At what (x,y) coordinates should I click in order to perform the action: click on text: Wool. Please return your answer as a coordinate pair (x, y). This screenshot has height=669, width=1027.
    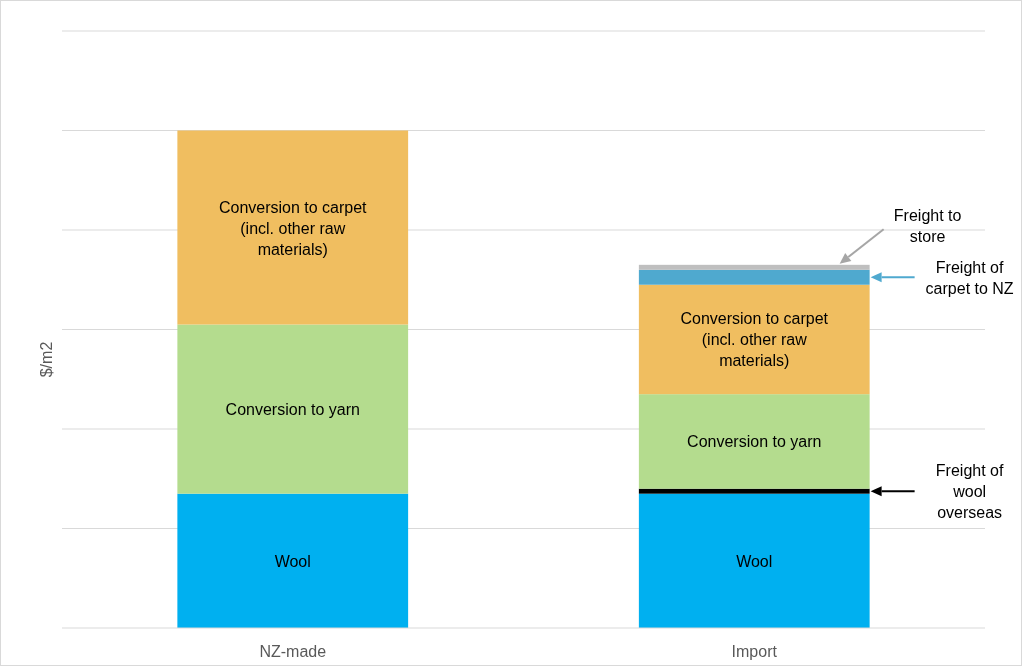
    Looking at the image, I should click on (754, 561).